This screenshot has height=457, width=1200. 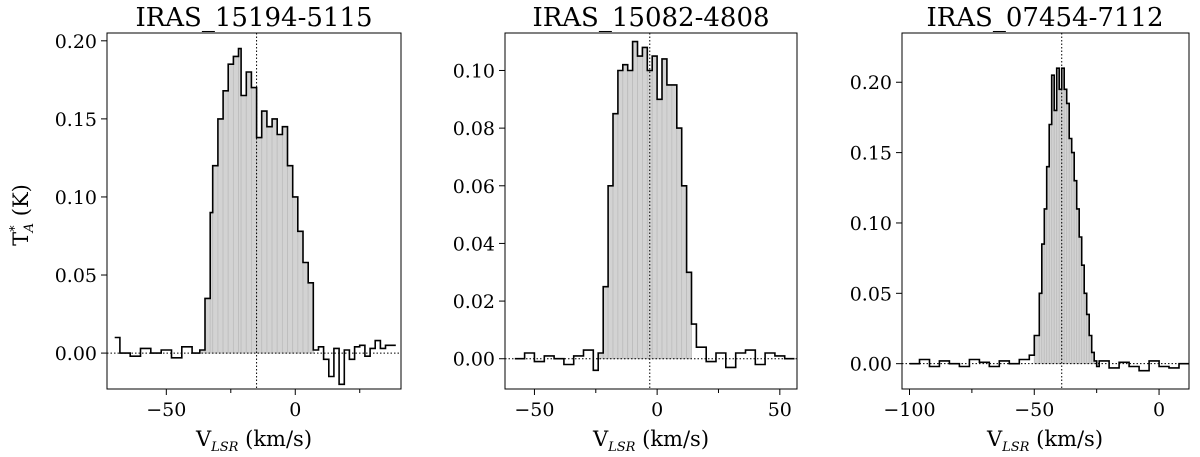 I want to click on x-axis-ticks: −100 −50 0, so click(x=1024, y=405).